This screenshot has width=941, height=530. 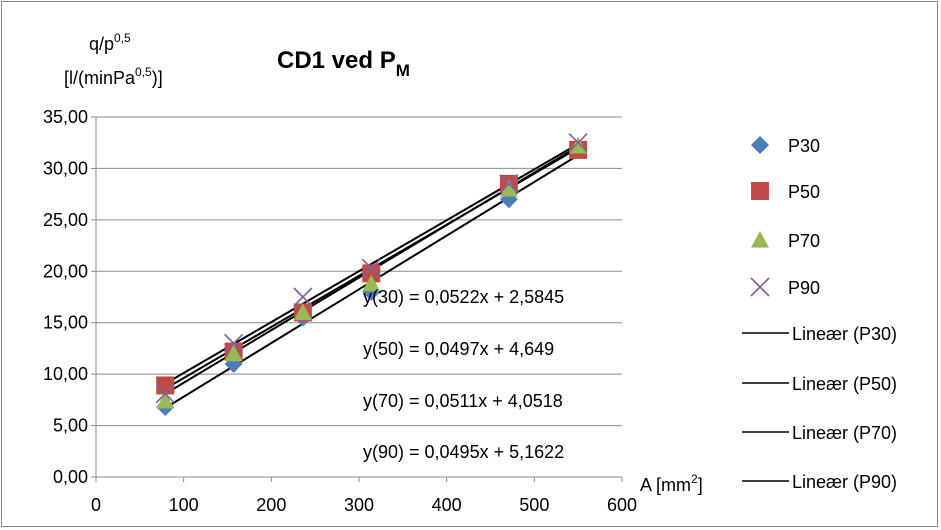 I want to click on legend-label: P70, so click(x=804, y=241).